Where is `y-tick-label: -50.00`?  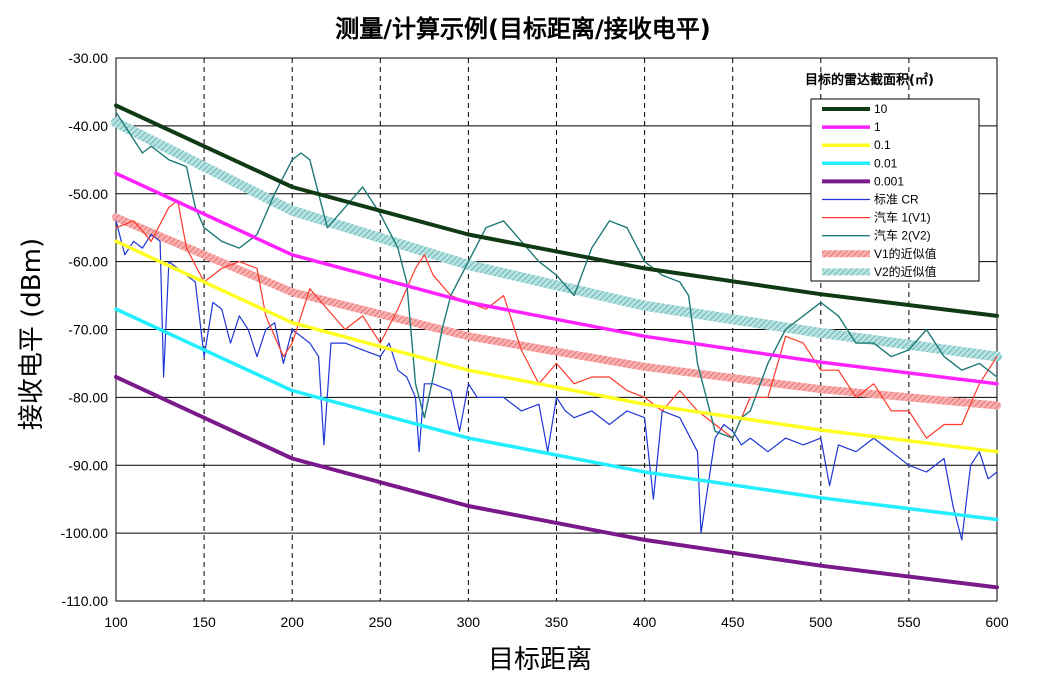
y-tick-label: -50.00 is located at coordinates (88, 194).